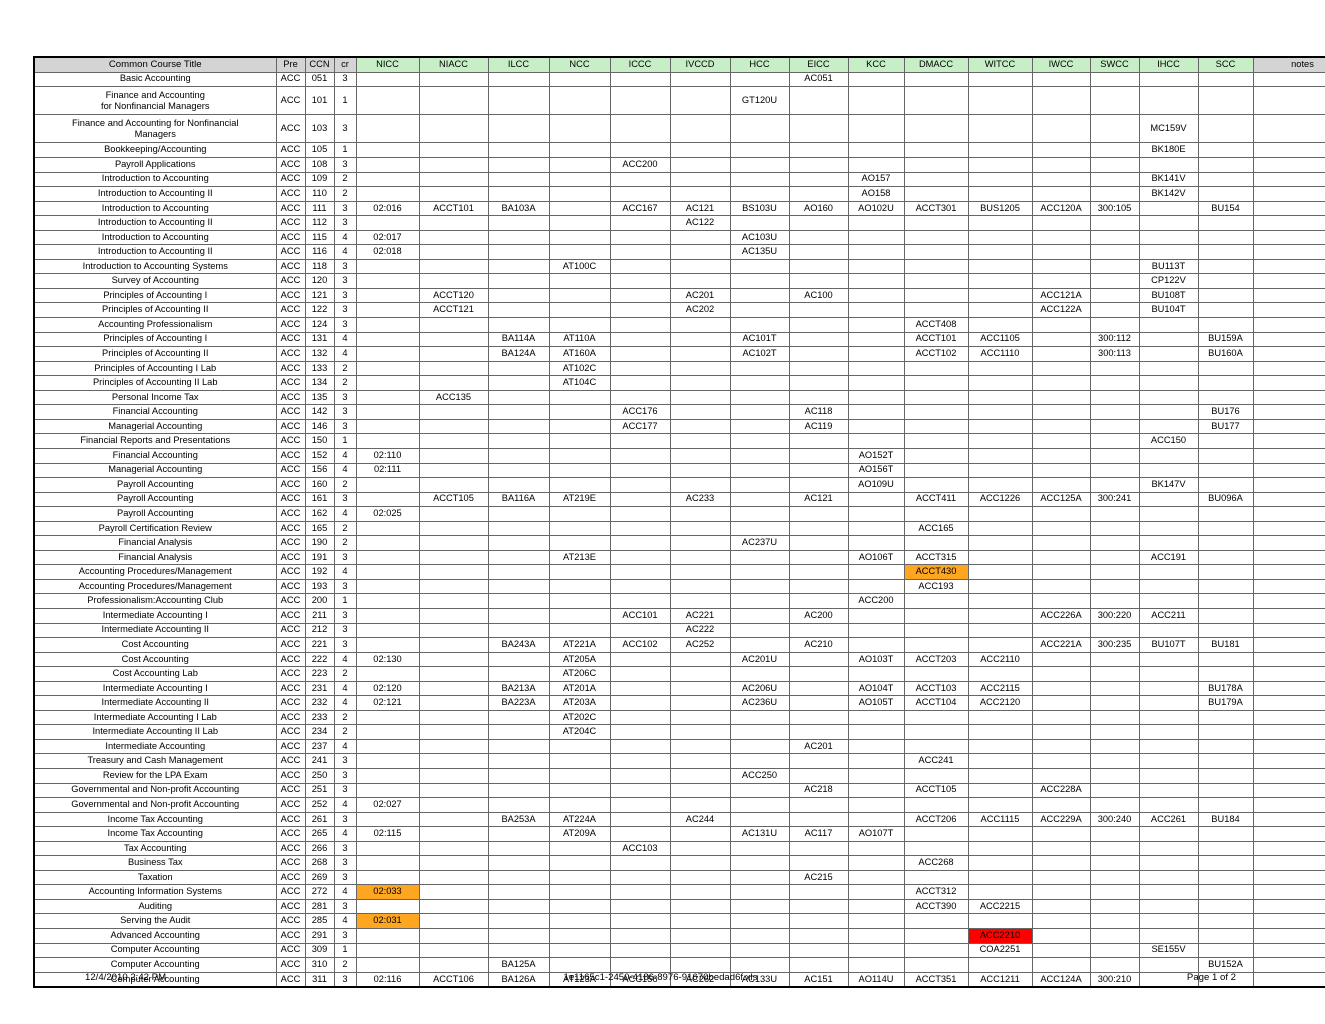  Describe the element at coordinates (319, 383) in the screenshot. I see `course-ccn-cell: 134` at that location.